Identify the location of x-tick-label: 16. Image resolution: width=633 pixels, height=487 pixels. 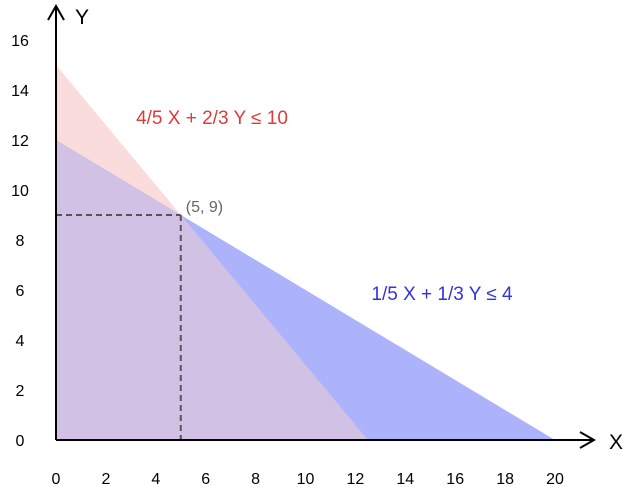
(455, 479).